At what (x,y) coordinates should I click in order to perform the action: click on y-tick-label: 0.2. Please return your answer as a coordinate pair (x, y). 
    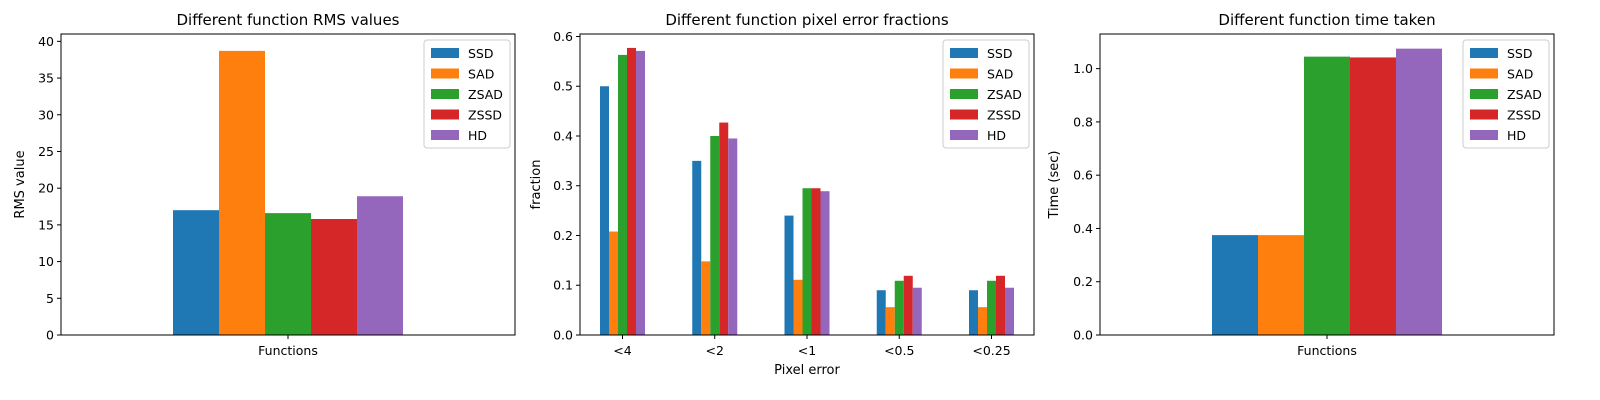
    Looking at the image, I should click on (1083, 281).